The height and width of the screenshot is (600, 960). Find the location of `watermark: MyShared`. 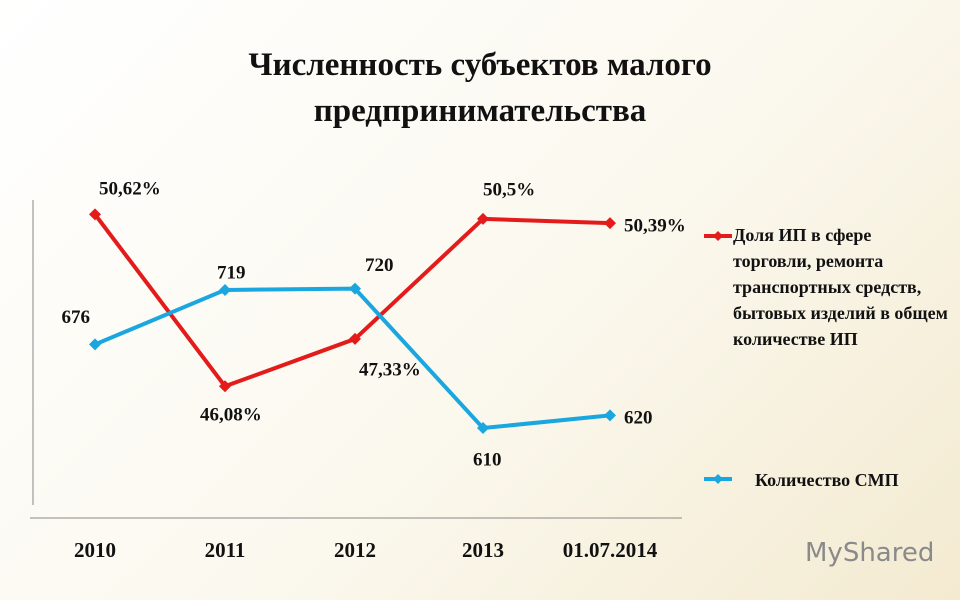

watermark: MyShared is located at coordinates (870, 553).